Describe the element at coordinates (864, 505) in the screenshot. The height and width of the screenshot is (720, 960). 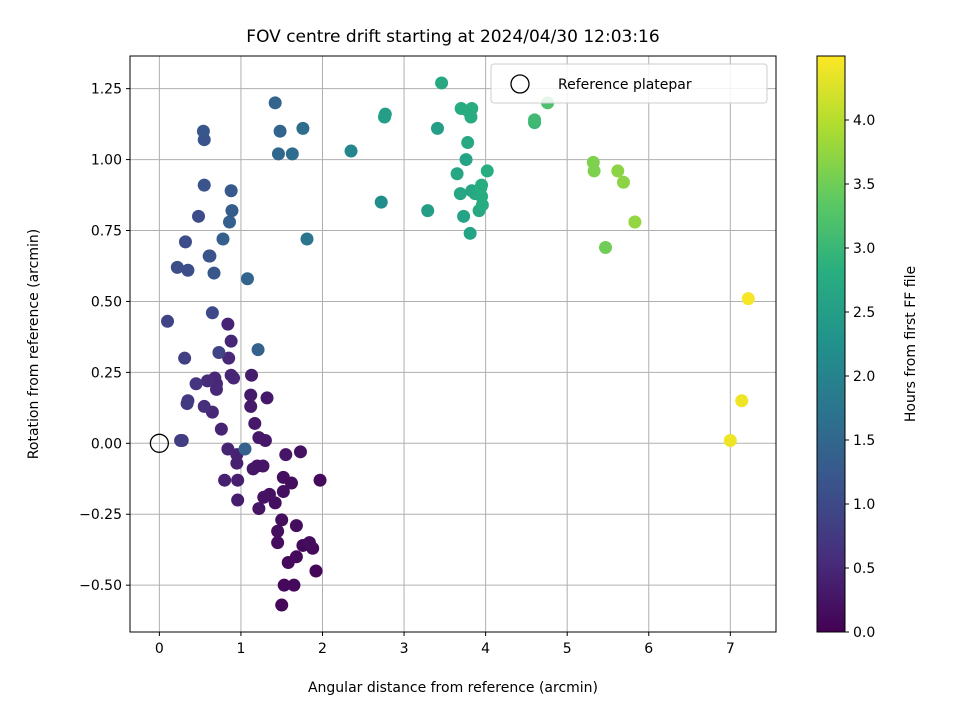
I see `colorbar-tick-label: 1.0` at that location.